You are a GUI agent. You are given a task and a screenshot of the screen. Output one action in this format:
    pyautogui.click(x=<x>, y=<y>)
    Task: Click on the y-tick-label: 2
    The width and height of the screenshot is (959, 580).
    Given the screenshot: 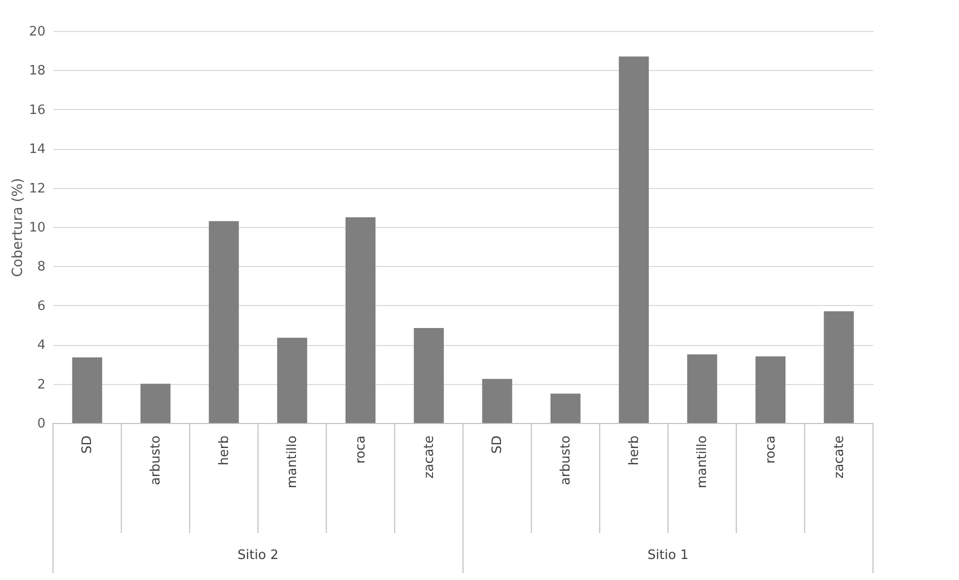 What is the action you would take?
    pyautogui.click(x=41, y=384)
    